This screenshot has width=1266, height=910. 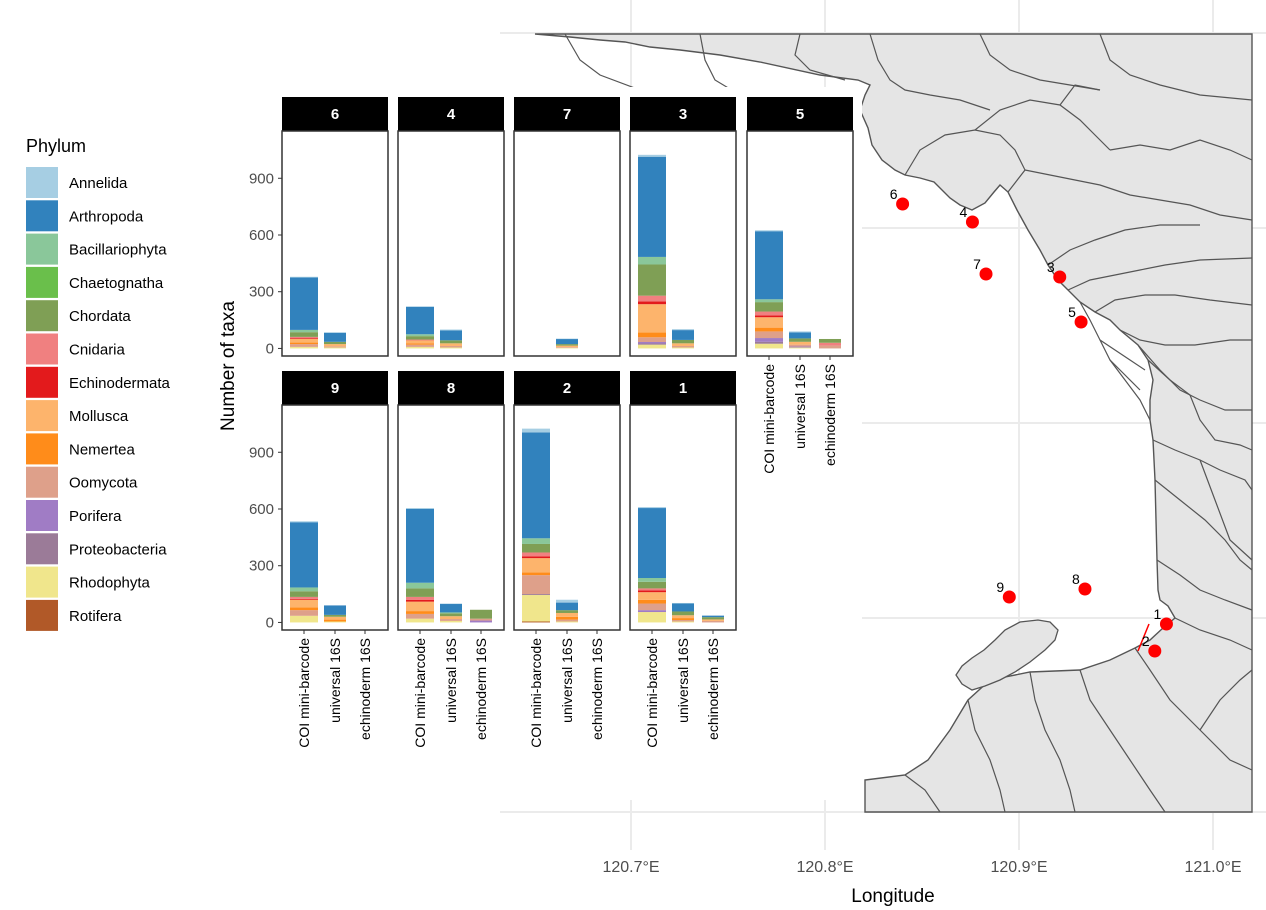 What do you see at coordinates (977, 264) in the screenshot?
I see `site-label: 7` at bounding box center [977, 264].